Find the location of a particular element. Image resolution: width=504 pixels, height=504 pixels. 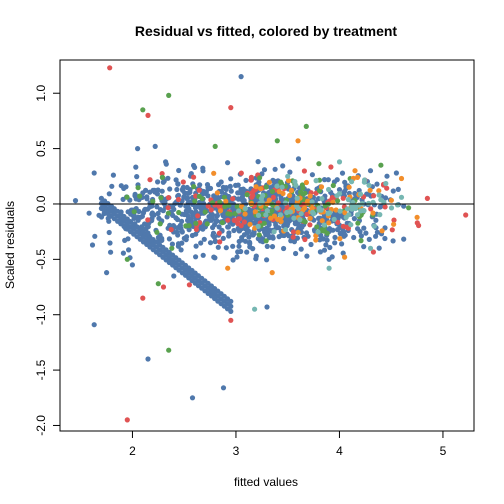

x-axis: 2 3 4 5 is located at coordinates (288, 444).